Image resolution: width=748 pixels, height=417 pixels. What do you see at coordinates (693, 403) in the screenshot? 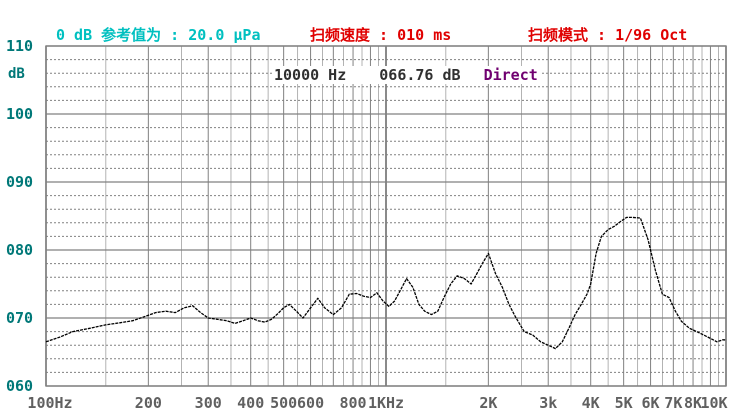
I see `x-tick-label: 8K` at bounding box center [693, 403].